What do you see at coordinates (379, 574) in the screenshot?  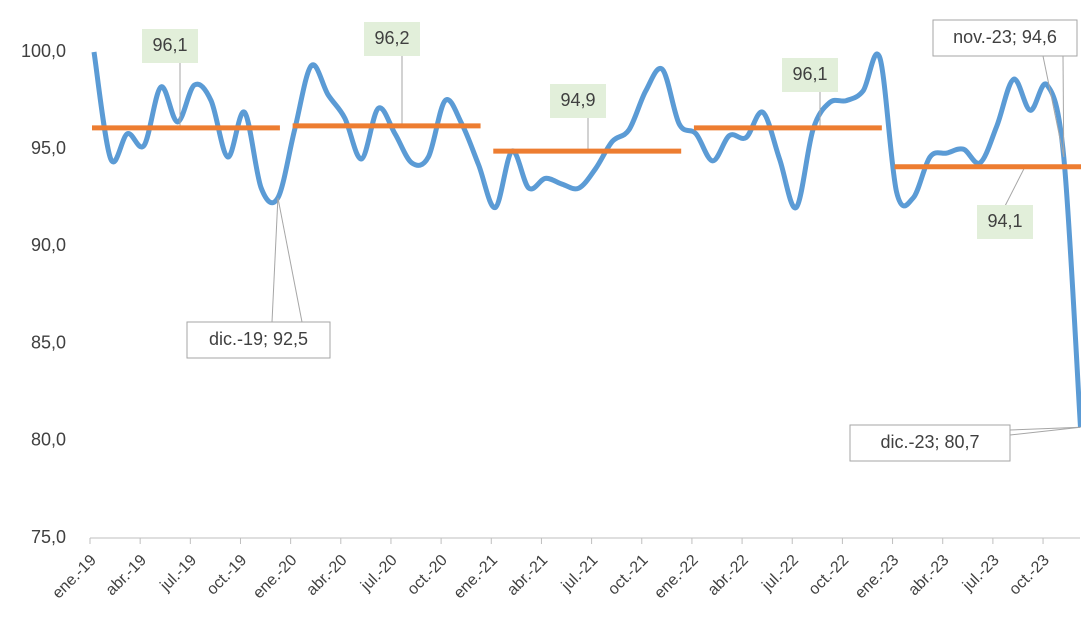 I see `x-tick-label: jul.-20` at bounding box center [379, 574].